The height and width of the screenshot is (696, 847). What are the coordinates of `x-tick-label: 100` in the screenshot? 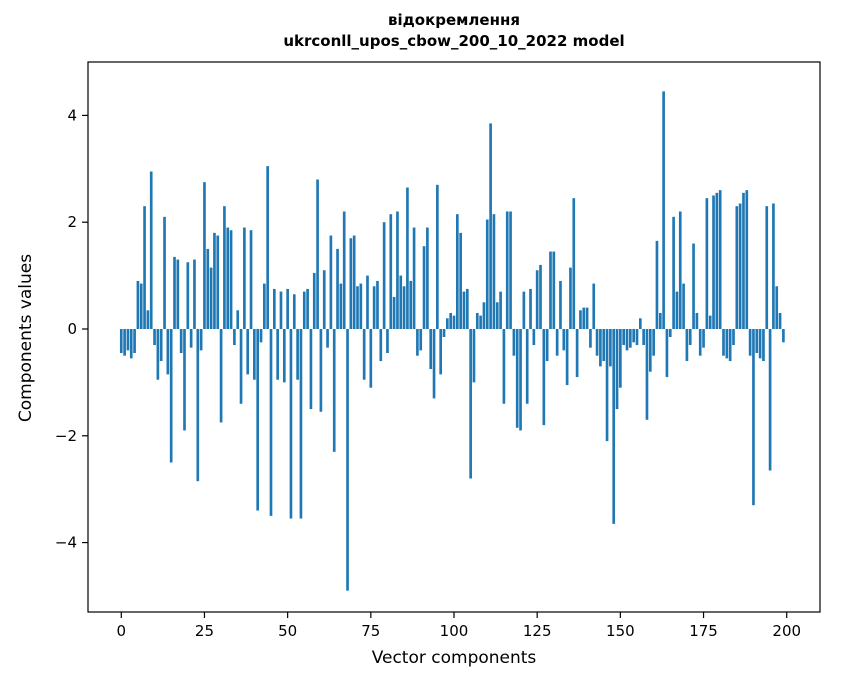 It's located at (454, 631).